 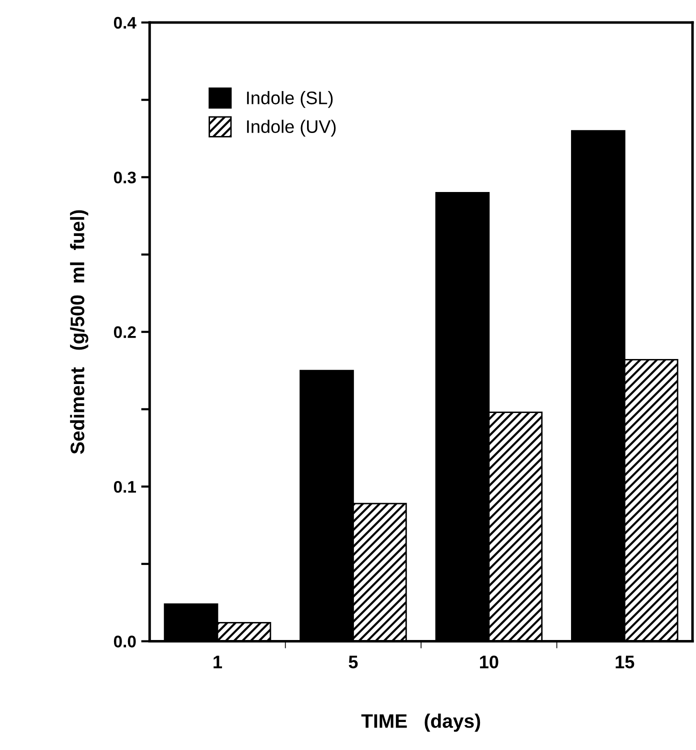 What do you see at coordinates (125, 332) in the screenshot?
I see `y-tick-label: 0.2` at bounding box center [125, 332].